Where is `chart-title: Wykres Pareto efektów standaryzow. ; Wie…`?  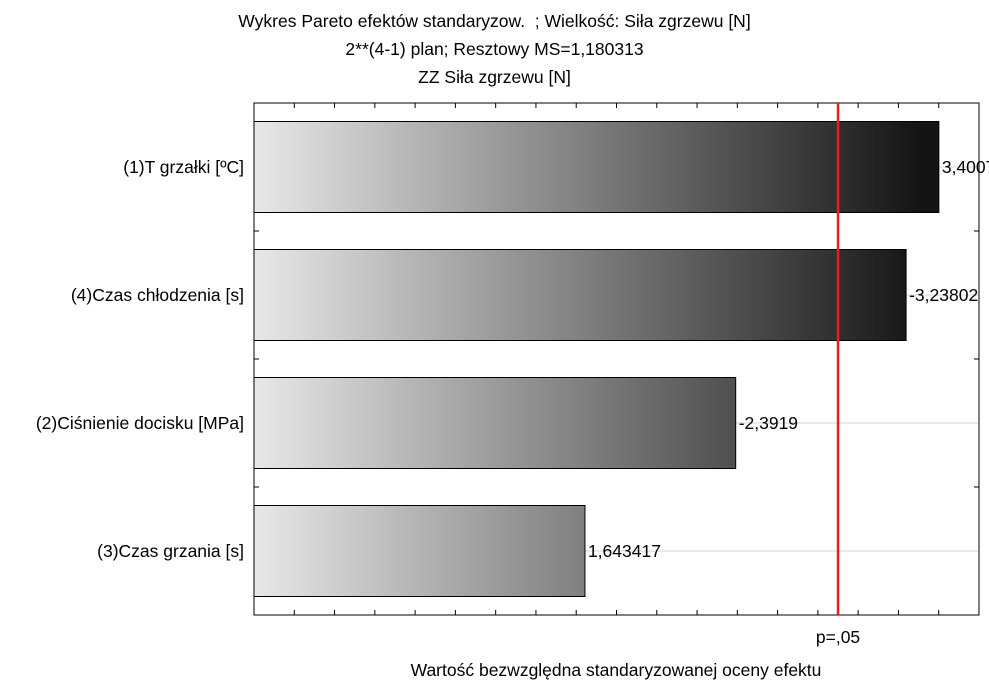 chart-title: Wykres Pareto efektów standaryzow. ; Wie… is located at coordinates (494, 21).